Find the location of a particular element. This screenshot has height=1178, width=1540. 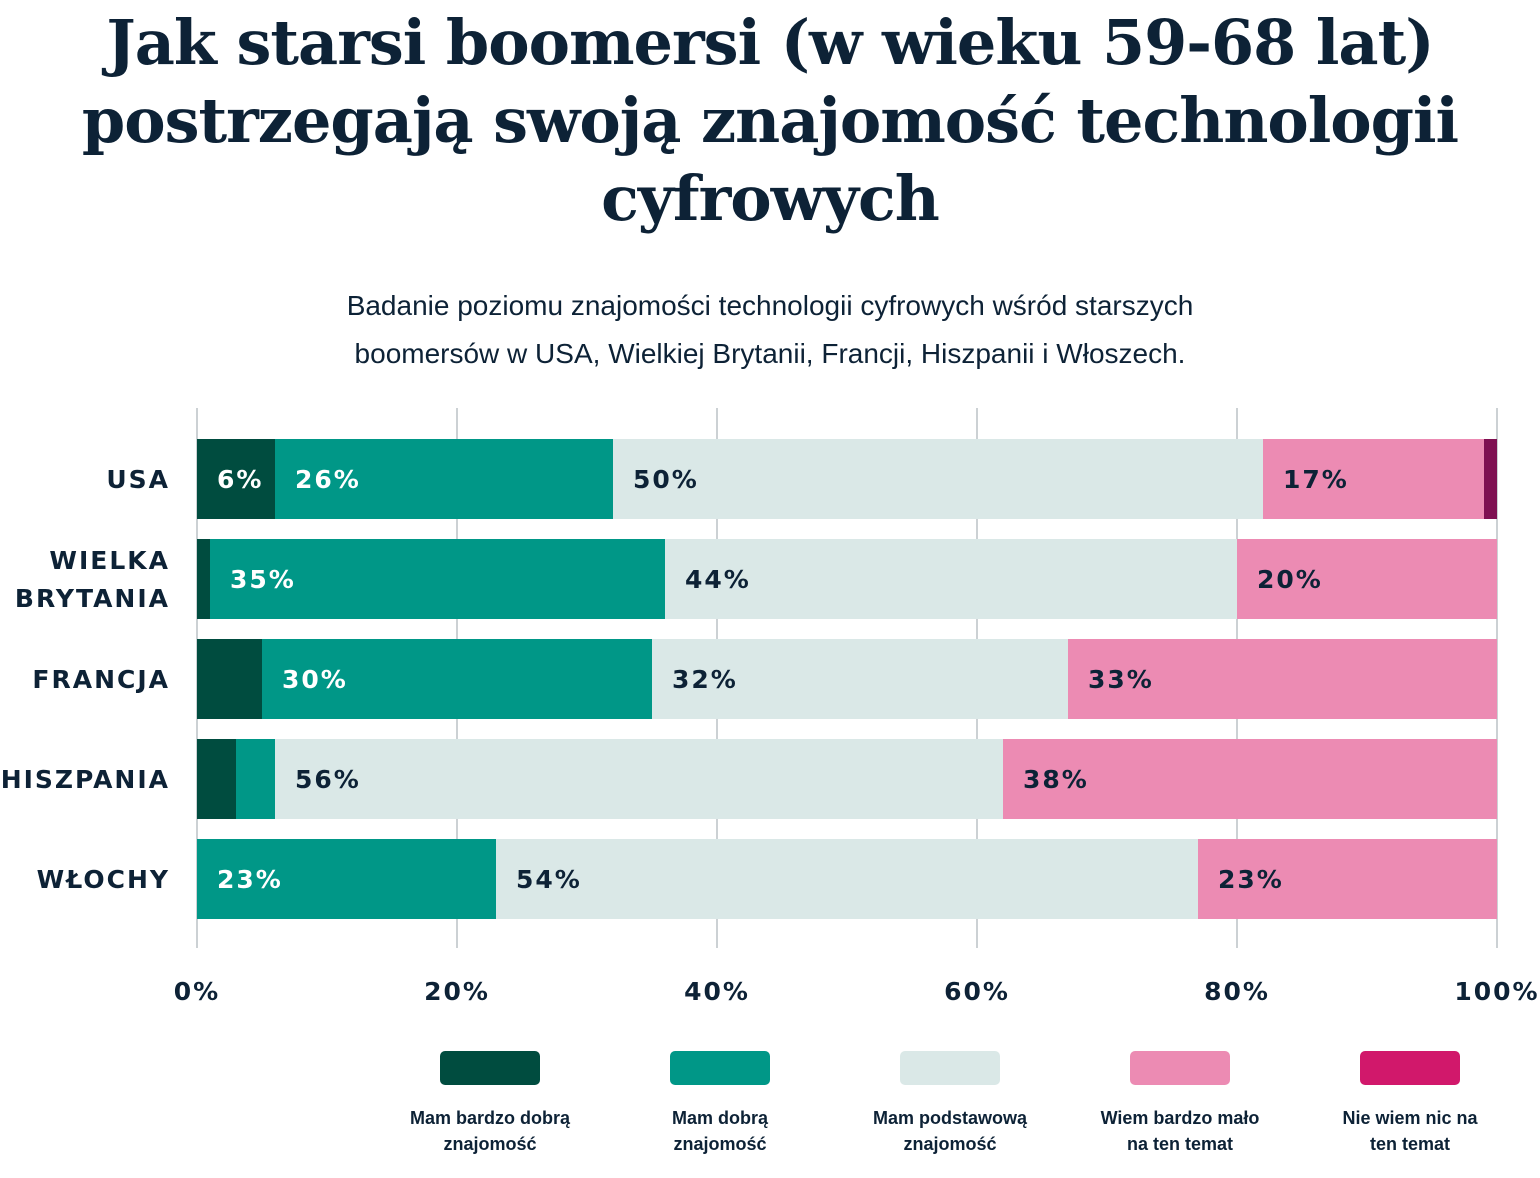

y-category-label: FRANCJA is located at coordinates (101, 679).